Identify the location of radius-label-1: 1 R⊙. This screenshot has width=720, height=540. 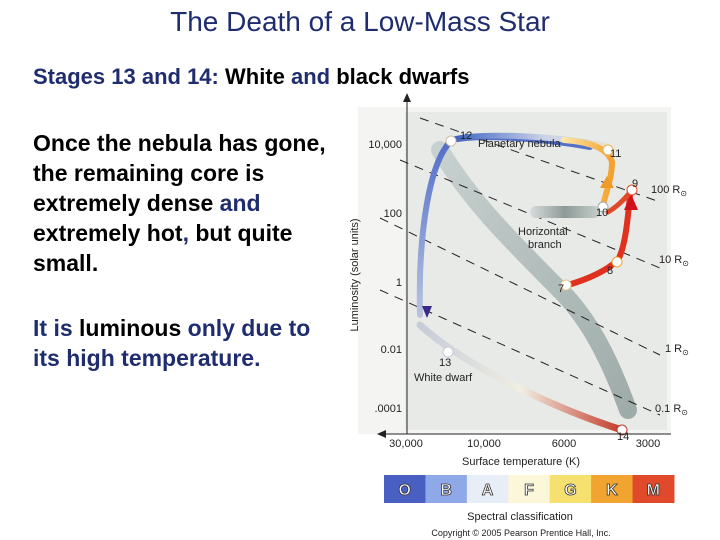
(677, 350).